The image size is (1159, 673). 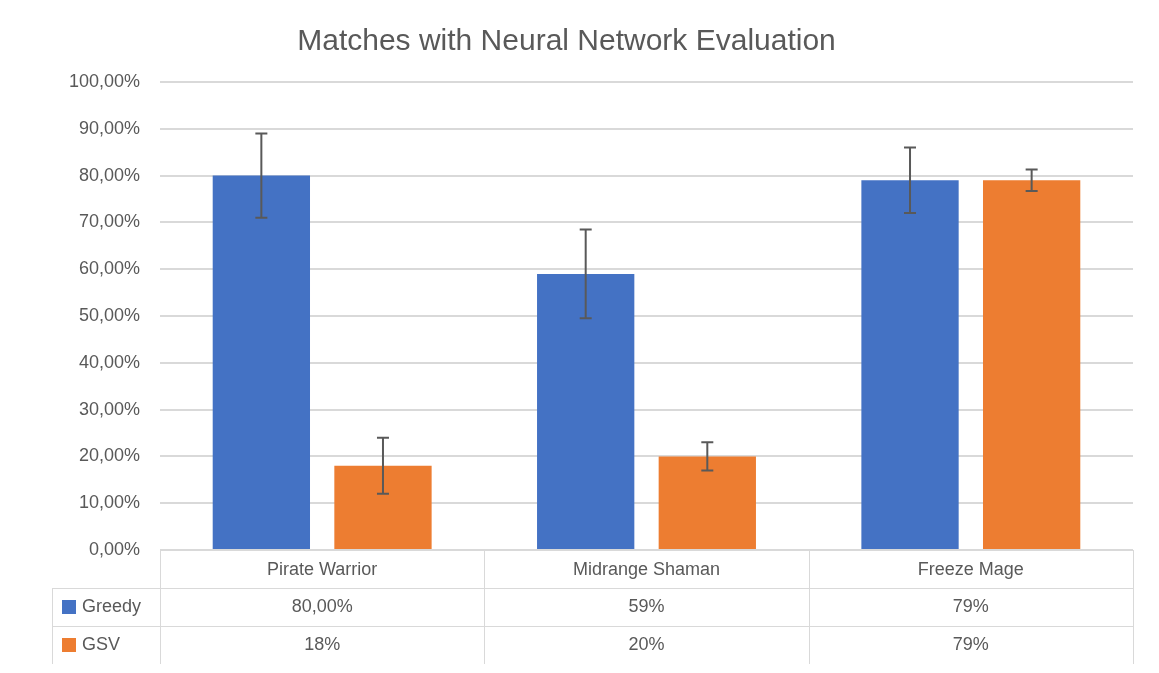 What do you see at coordinates (114, 548) in the screenshot?
I see `y-tick-label: 0,00%` at bounding box center [114, 548].